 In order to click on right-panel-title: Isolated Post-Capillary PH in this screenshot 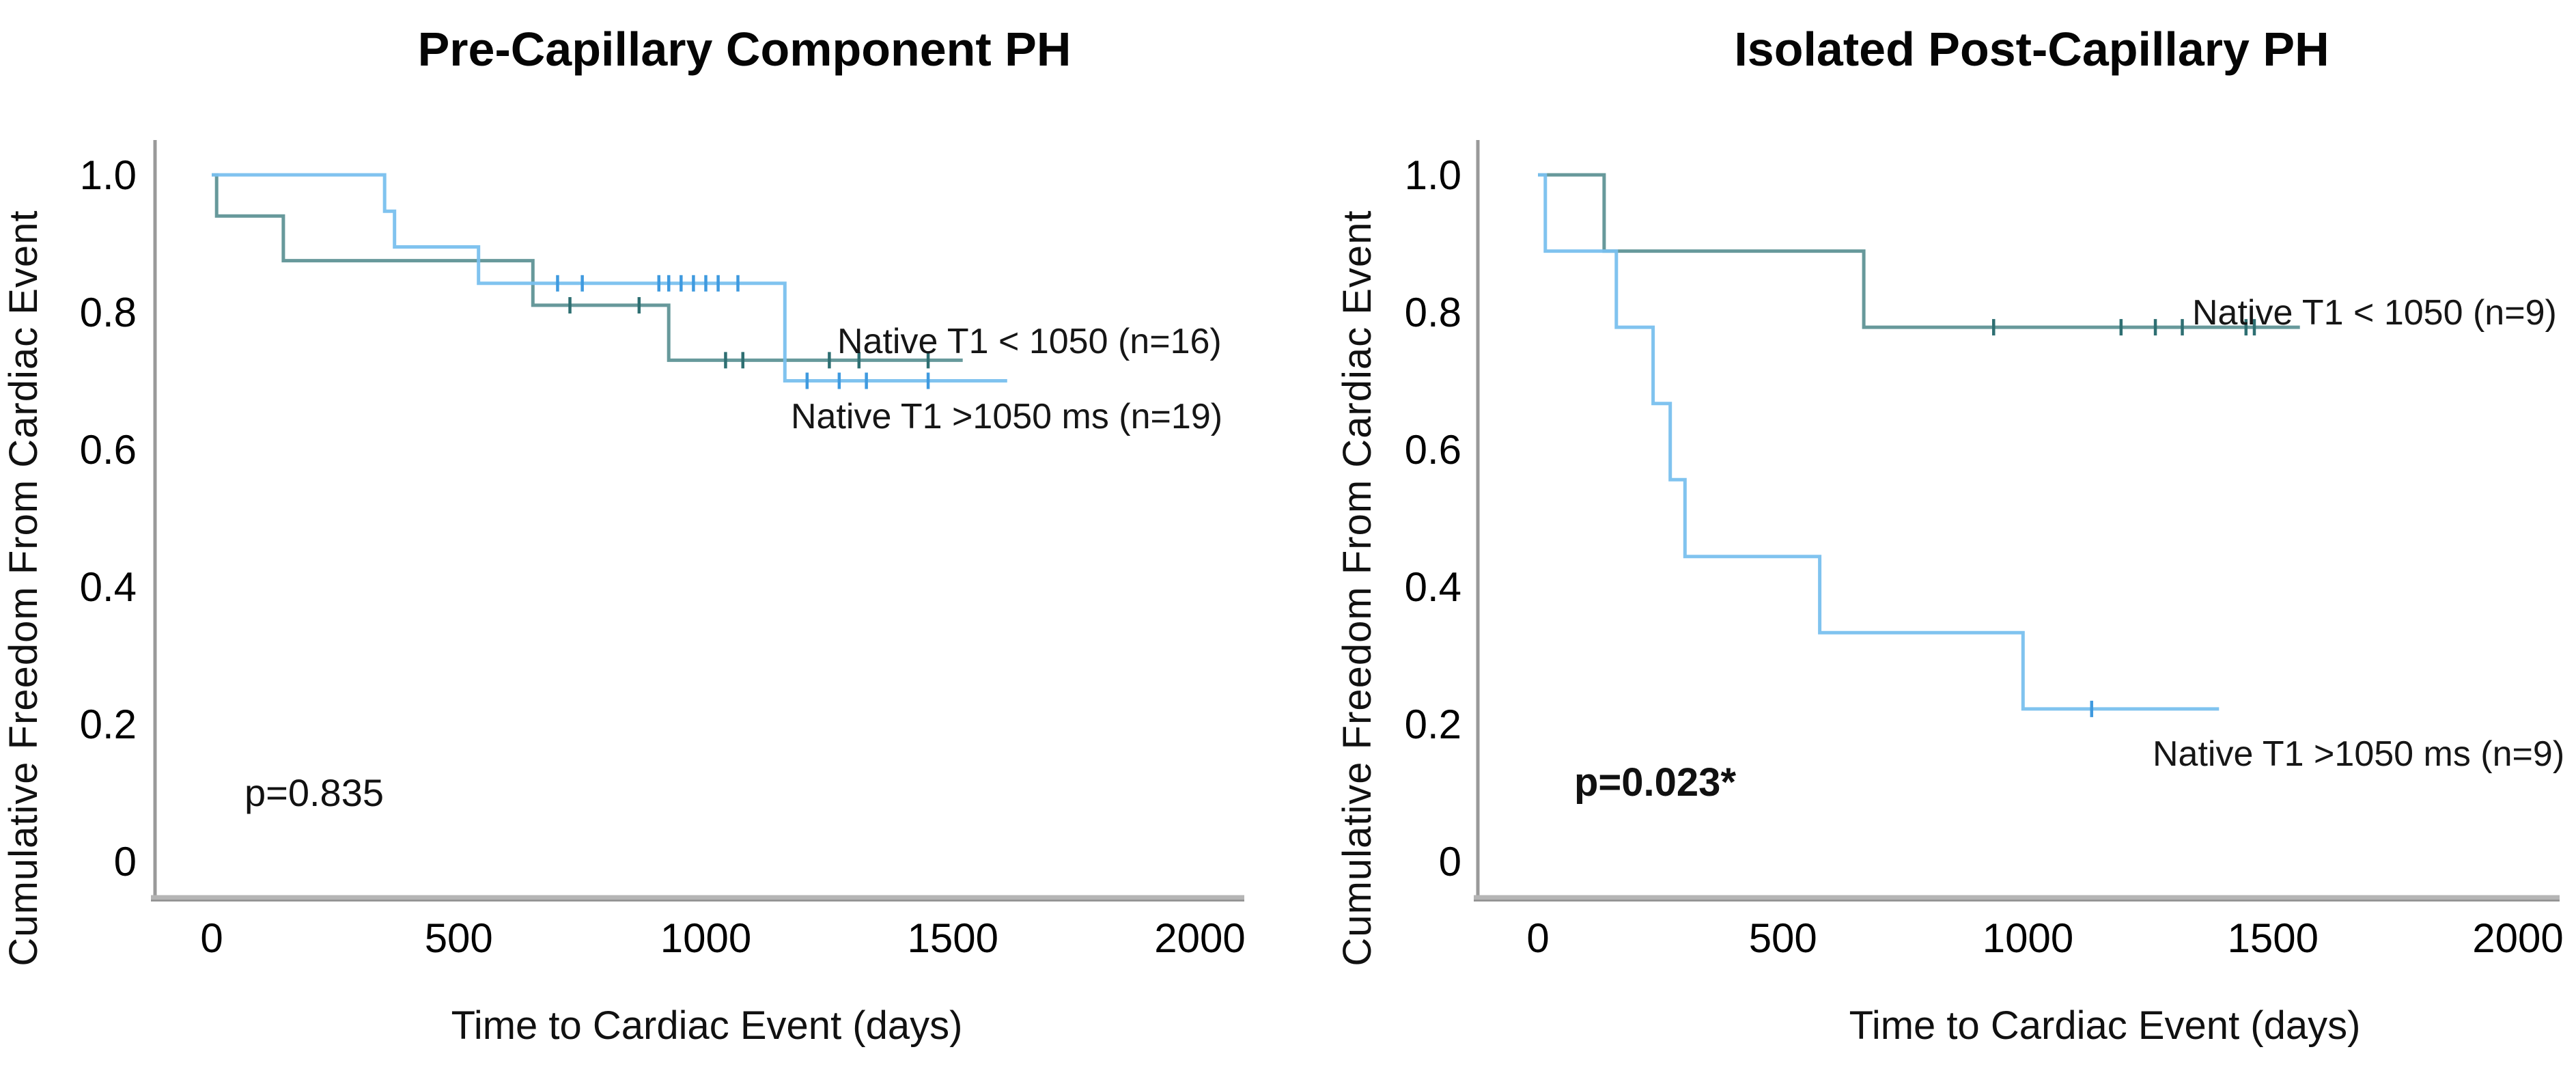, I will do `click(2031, 49)`.